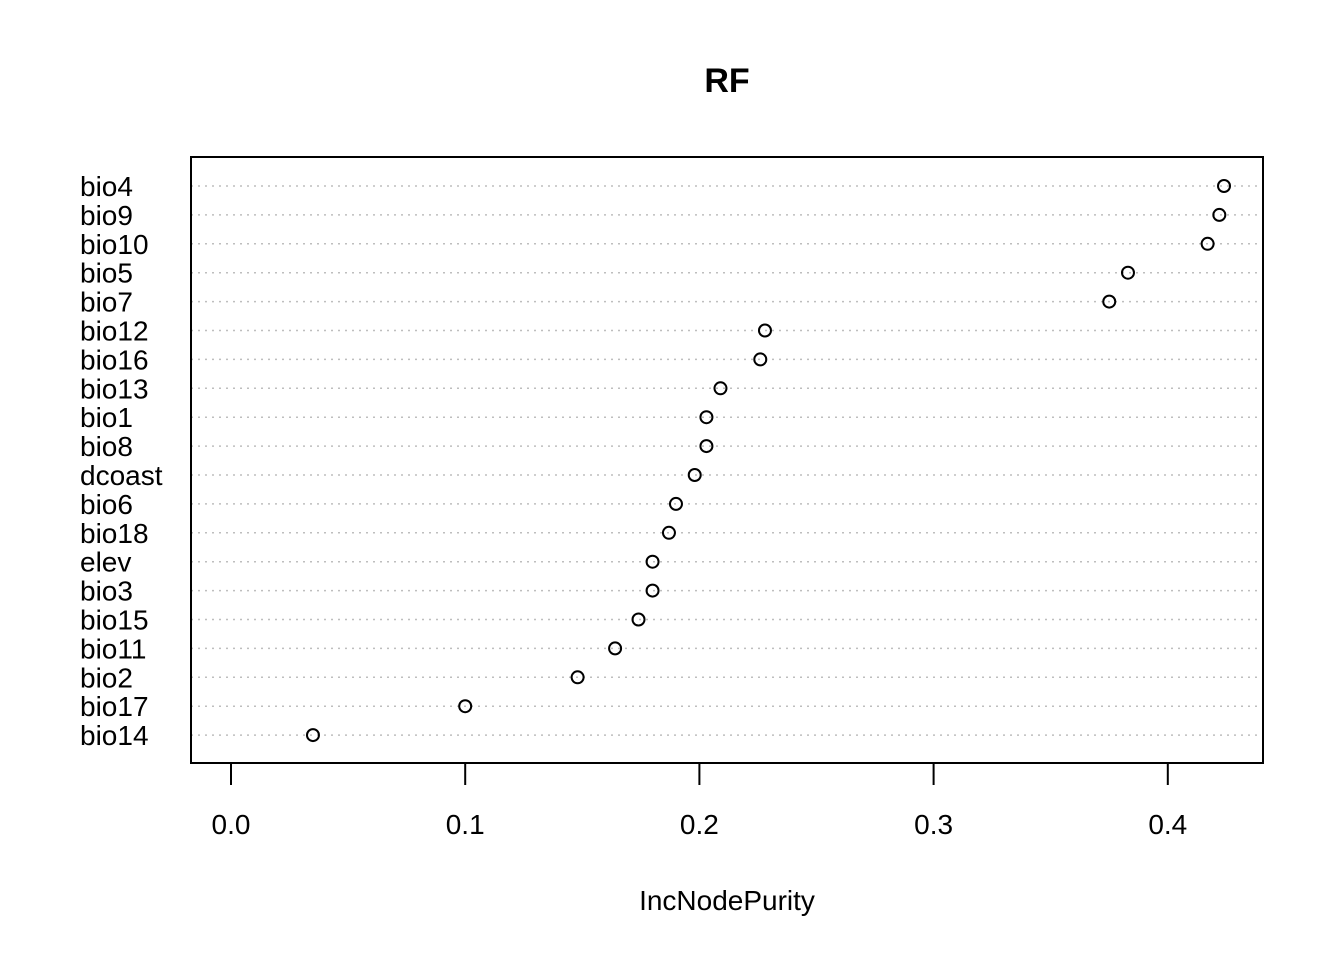 Image resolution: width=1344 pixels, height=960 pixels. What do you see at coordinates (106, 417) in the screenshot?
I see `category-label: bio1` at bounding box center [106, 417].